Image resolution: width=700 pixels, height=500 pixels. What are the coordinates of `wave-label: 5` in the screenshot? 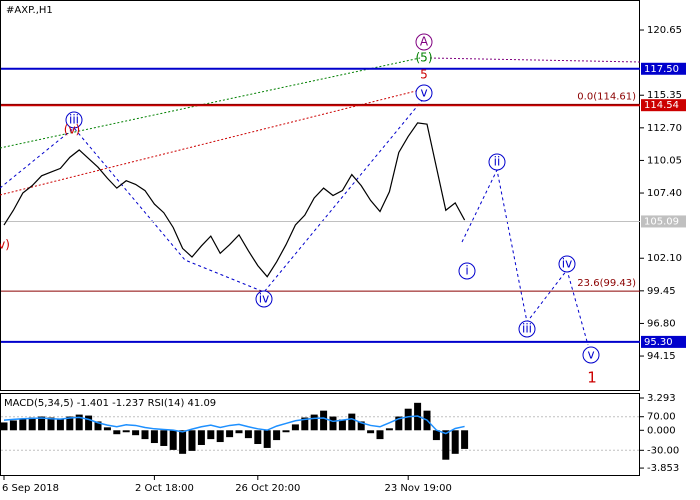 It's located at (424, 75).